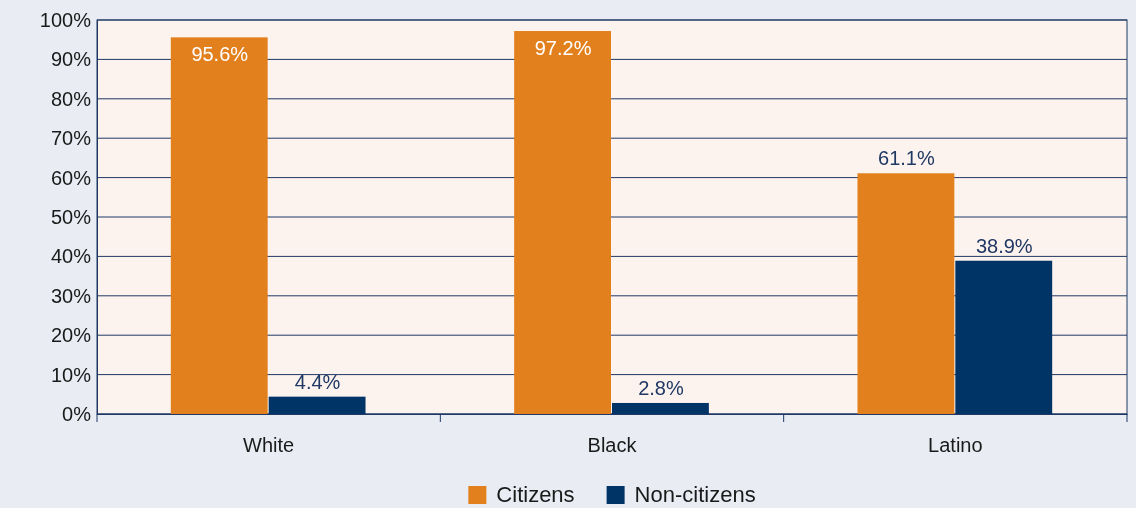 The height and width of the screenshot is (508, 1136). What do you see at coordinates (906, 158) in the screenshot?
I see `text: 61.1%` at bounding box center [906, 158].